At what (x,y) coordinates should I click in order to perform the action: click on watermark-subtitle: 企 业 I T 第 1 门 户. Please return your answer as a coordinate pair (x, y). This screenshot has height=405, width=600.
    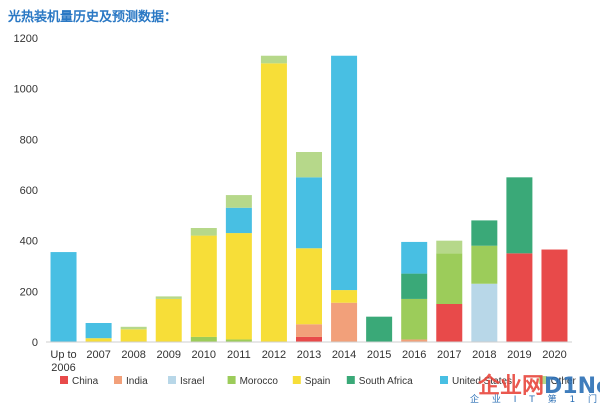
    Looking at the image, I should click on (535, 400).